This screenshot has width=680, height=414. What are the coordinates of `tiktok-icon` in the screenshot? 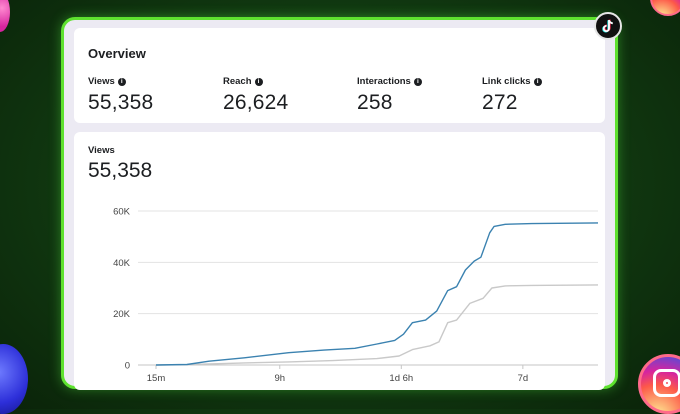 It's located at (608, 26).